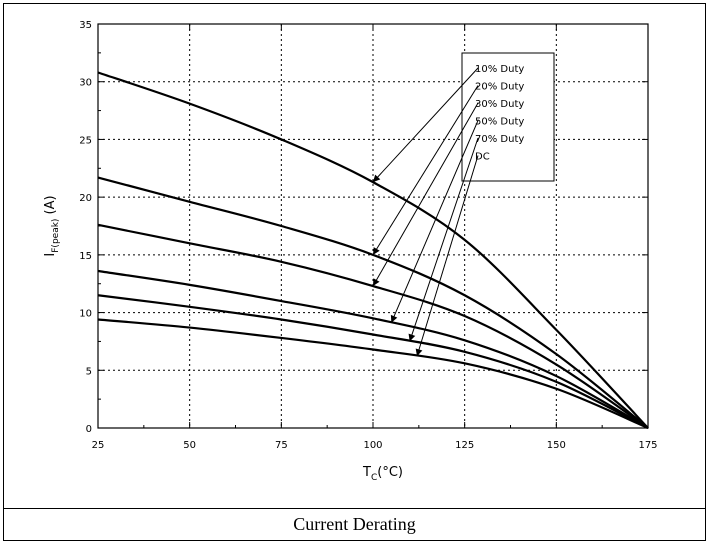  Describe the element at coordinates (499, 87) in the screenshot. I see `legend-entry: 20% Duty` at that location.